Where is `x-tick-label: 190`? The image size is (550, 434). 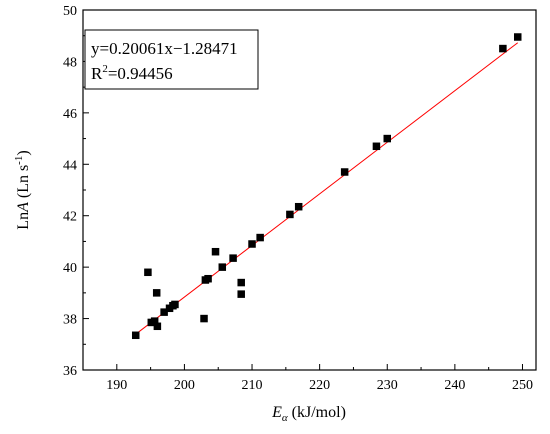
x-tick-label: 190 is located at coordinates (116, 385).